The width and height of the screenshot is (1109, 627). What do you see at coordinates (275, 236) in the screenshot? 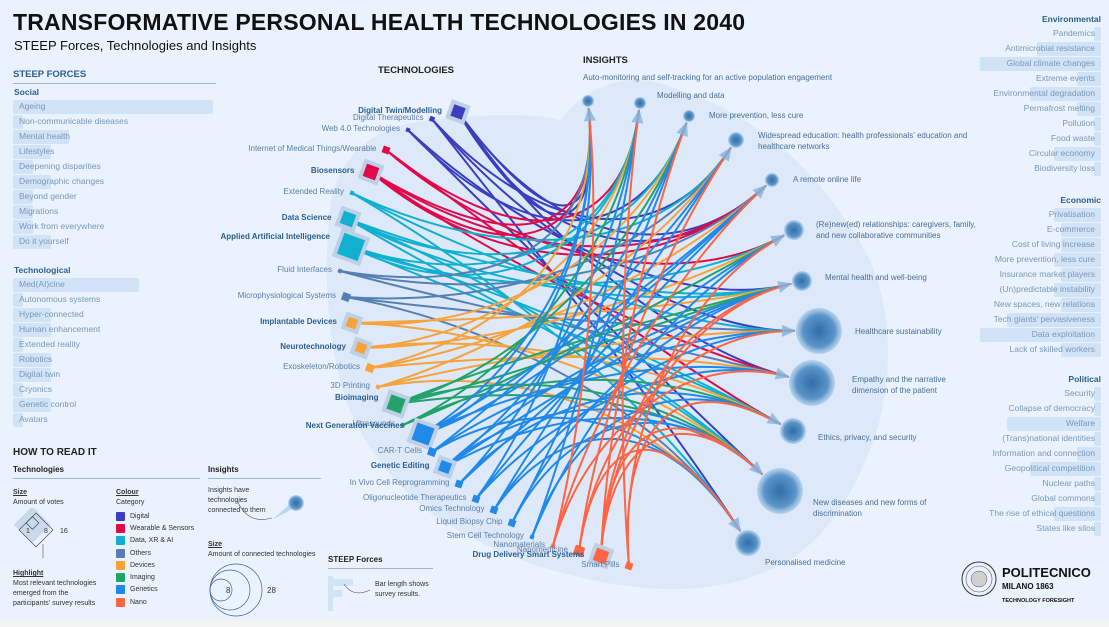
I see `technology-label: Applied Artificial Intelligence` at bounding box center [275, 236].